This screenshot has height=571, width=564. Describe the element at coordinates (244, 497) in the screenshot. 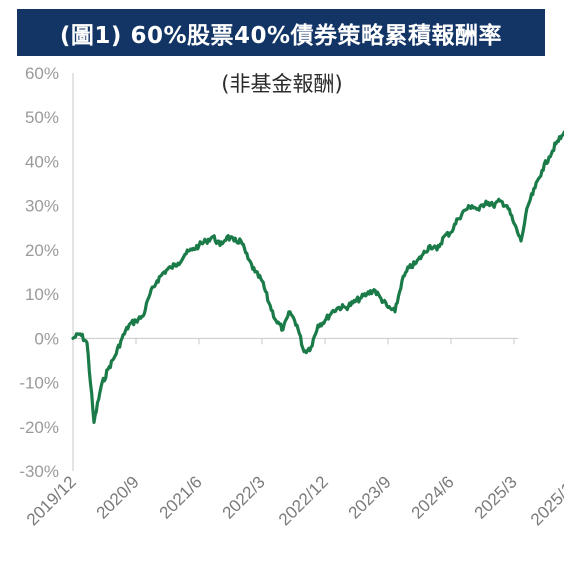

I see `x-tick-label: 2022/3` at that location.